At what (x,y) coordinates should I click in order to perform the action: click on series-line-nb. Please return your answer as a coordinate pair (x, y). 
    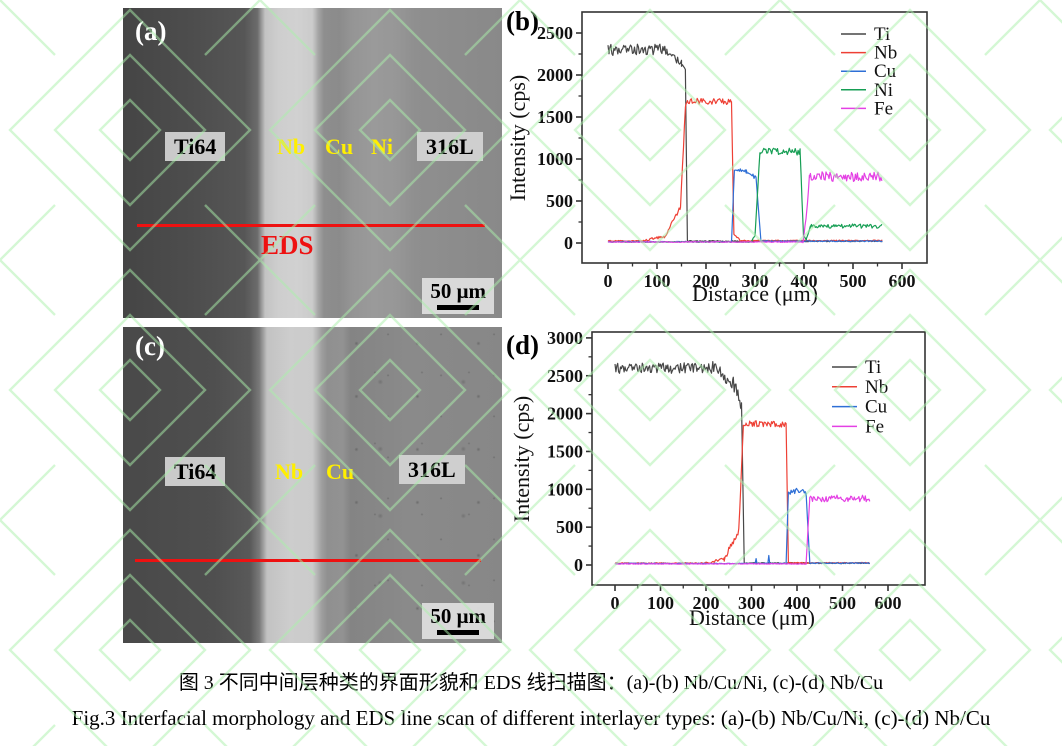
    Looking at the image, I should click on (742, 492).